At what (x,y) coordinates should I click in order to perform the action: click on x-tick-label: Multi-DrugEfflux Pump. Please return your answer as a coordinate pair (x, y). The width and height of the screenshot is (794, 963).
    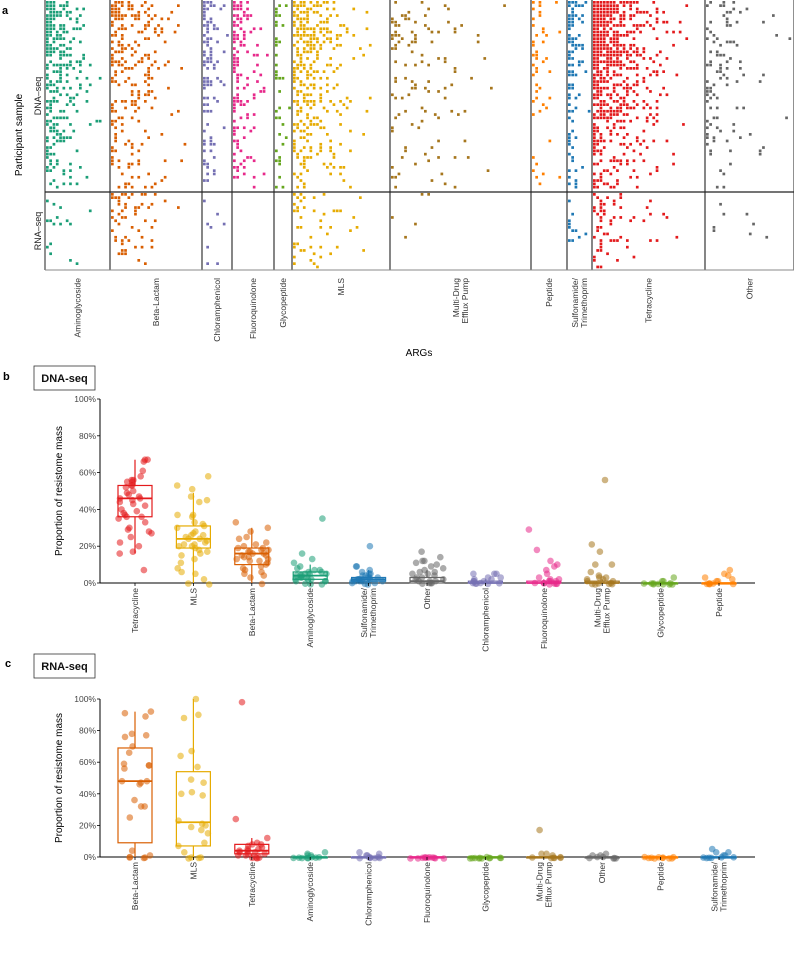
    Looking at the image, I should click on (602, 611).